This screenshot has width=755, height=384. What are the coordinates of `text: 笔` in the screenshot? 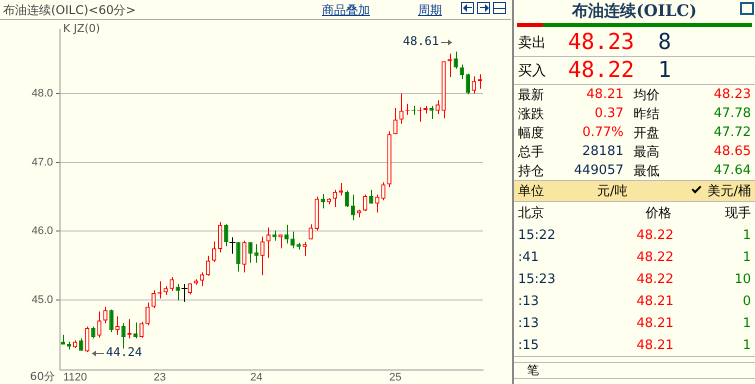 It's located at (533, 370).